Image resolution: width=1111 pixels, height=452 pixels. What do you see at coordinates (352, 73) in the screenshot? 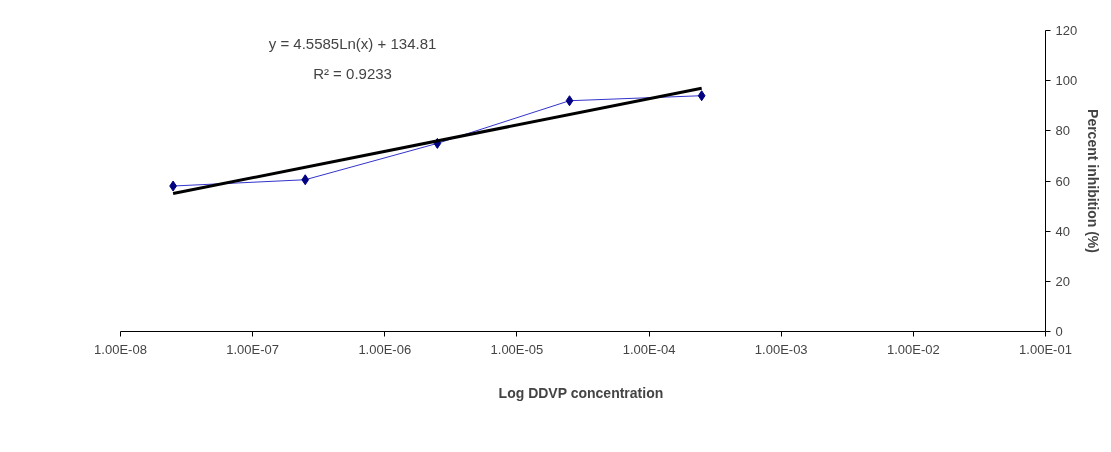
I see `annotation: R² = 0.9233` at bounding box center [352, 73].